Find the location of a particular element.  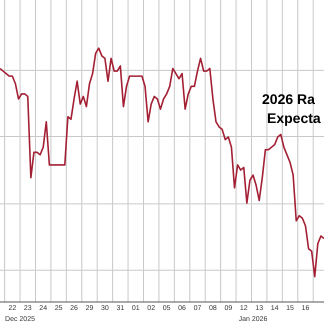

text: 2026 Ra Expecta is located at coordinates (291, 108).